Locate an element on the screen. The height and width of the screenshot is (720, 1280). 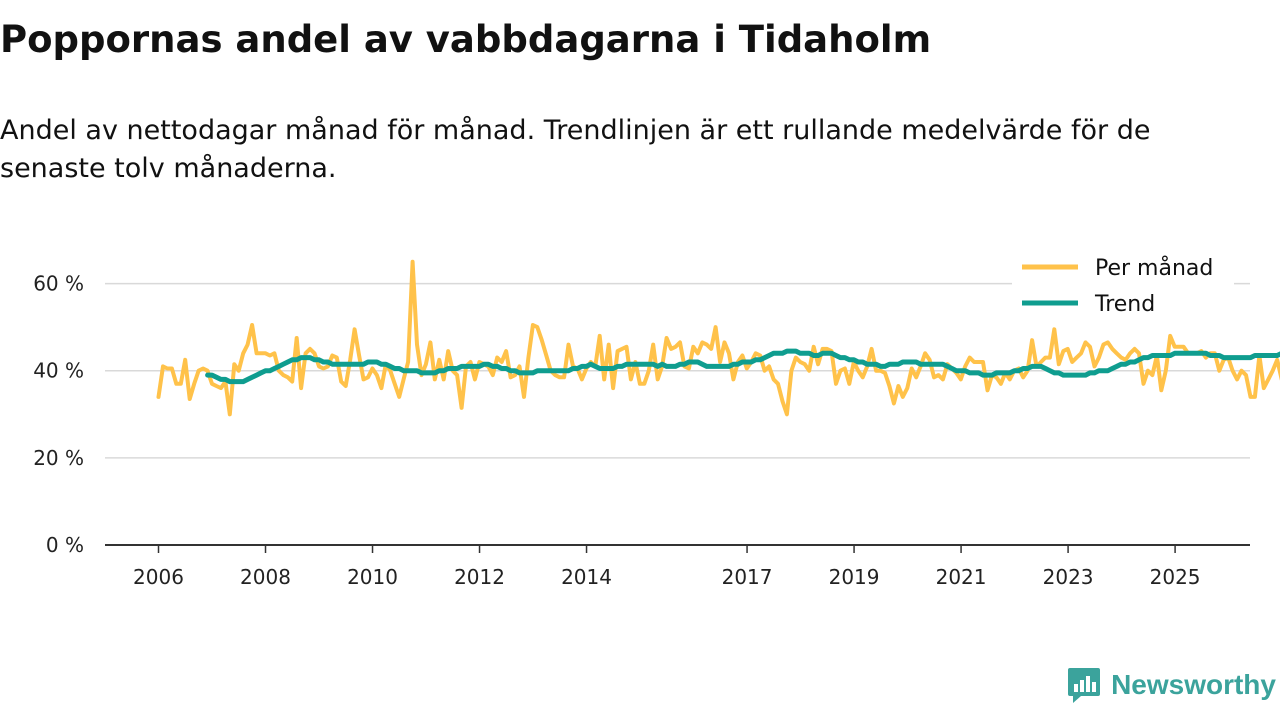
legend-label-per-manad: Per månad is located at coordinates (1154, 268).